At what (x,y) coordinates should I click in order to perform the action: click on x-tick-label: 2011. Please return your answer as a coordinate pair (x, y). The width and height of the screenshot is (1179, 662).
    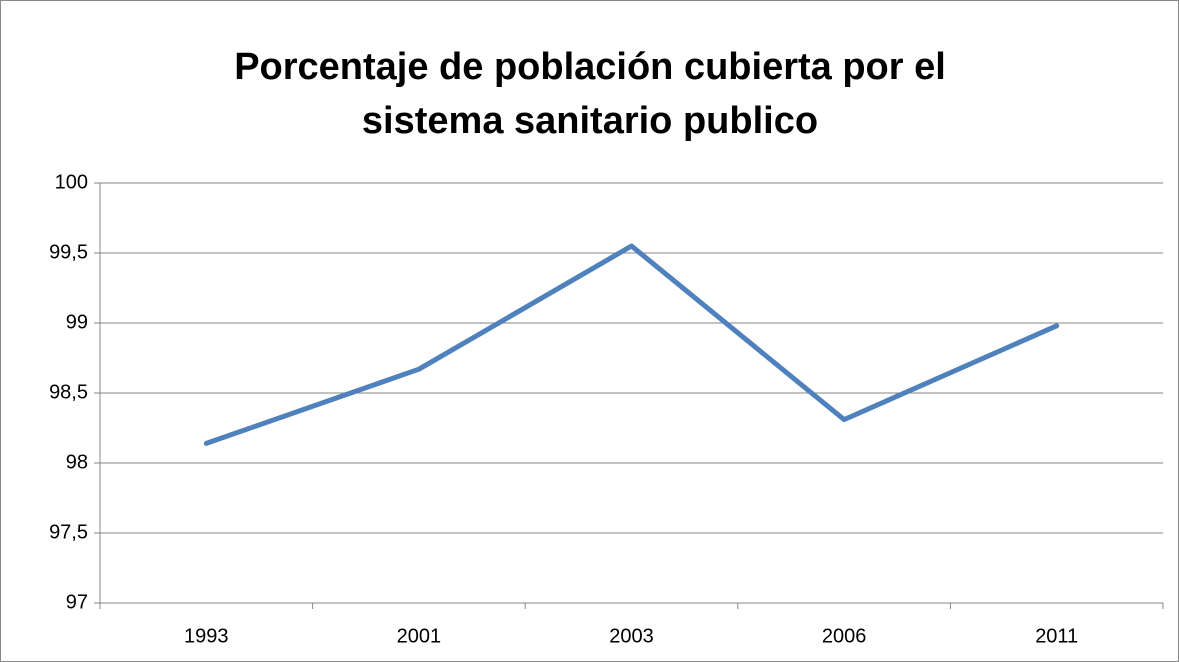
    Looking at the image, I should click on (1056, 636).